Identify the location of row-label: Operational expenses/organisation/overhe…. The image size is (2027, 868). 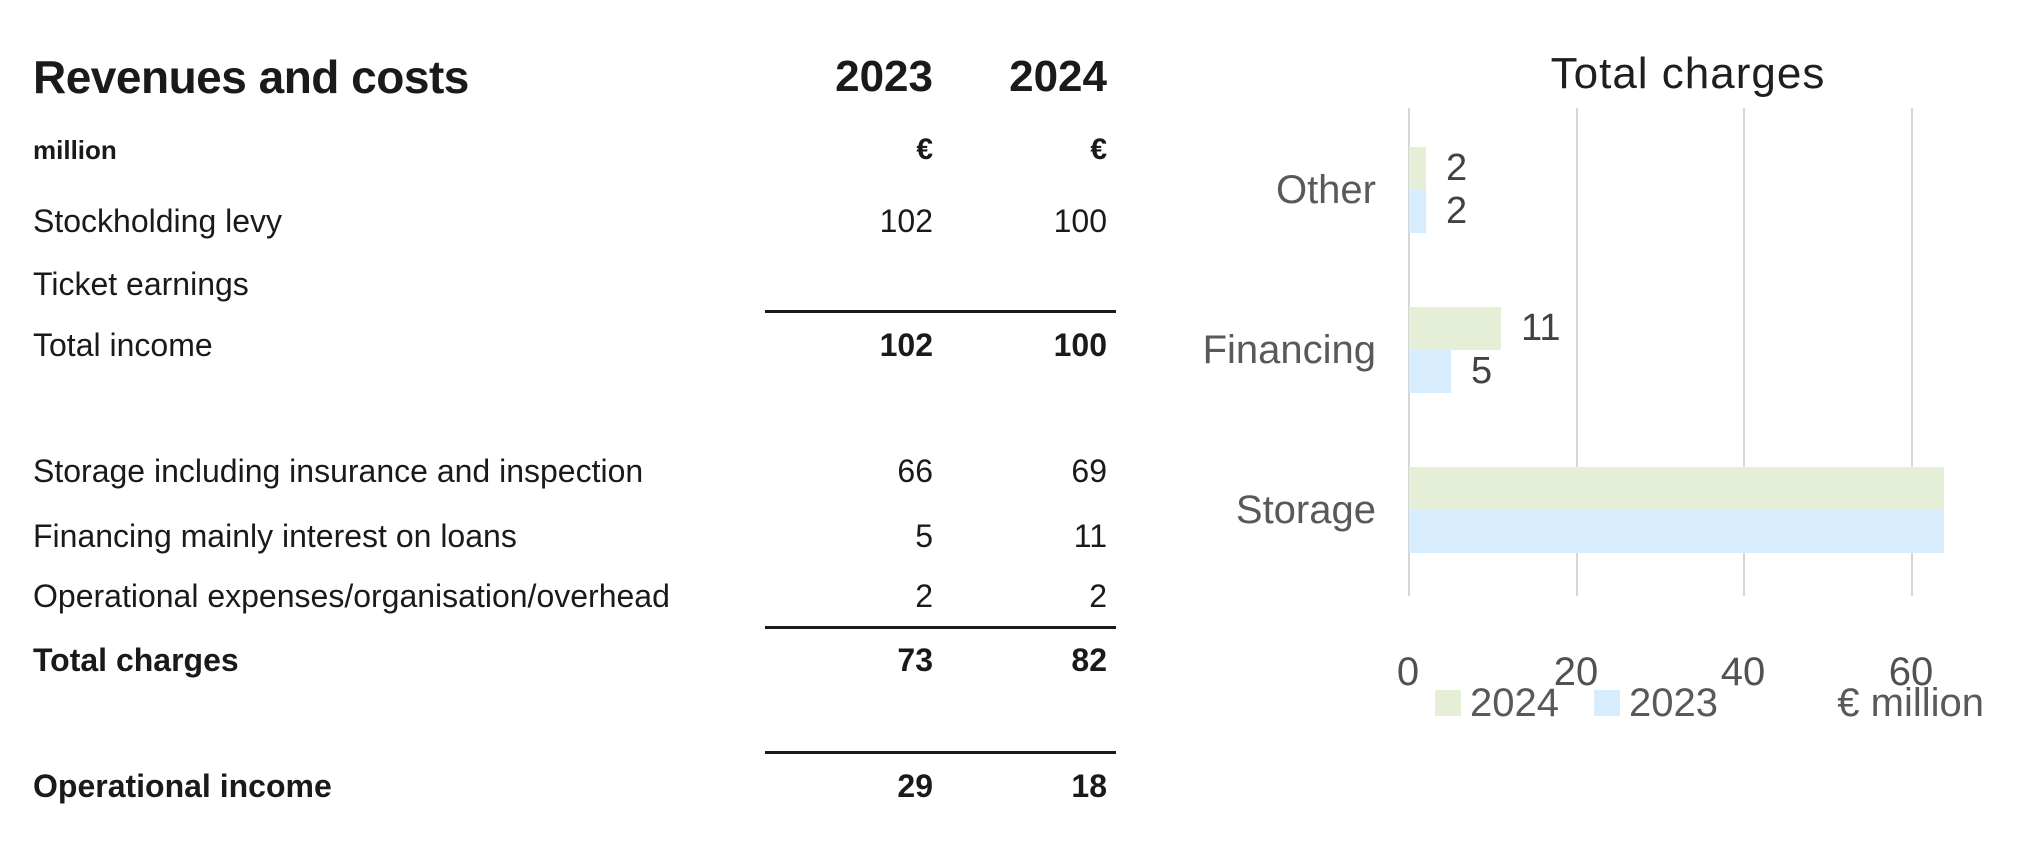
(351, 596).